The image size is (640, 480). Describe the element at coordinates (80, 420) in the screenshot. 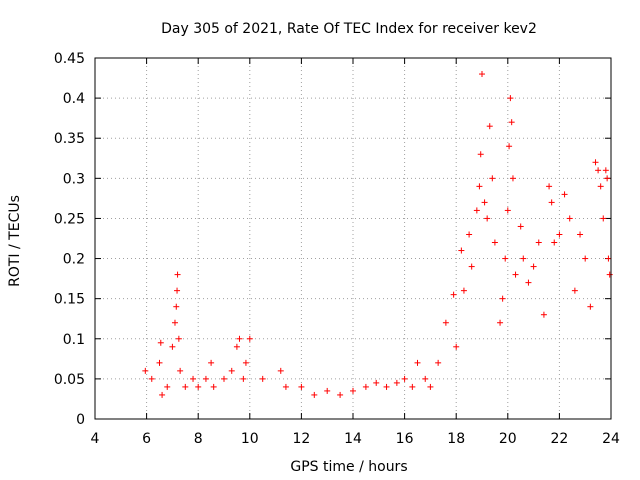

I see `y-tick-label: 0` at that location.